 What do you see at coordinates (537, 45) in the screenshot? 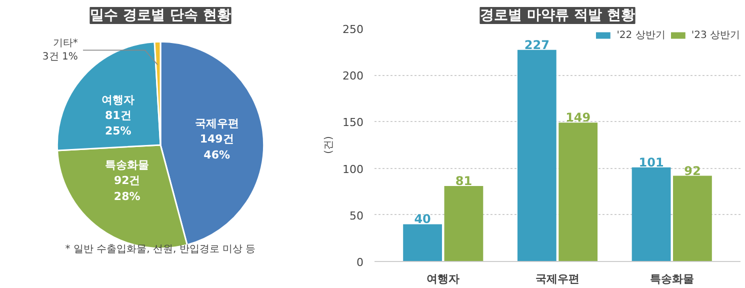
I see `data-label: 227` at bounding box center [537, 45].